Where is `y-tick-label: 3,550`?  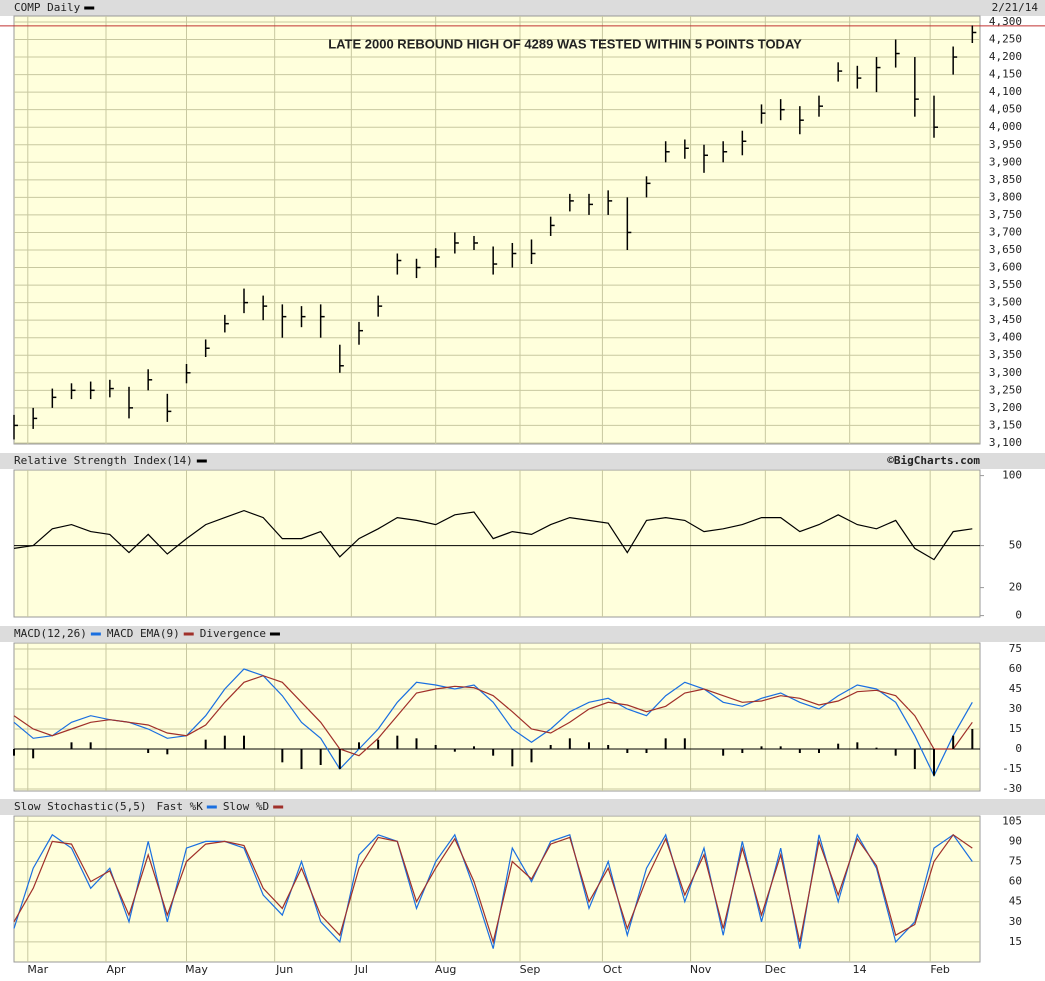 y-tick-label: 3,550 is located at coordinates (1005, 284).